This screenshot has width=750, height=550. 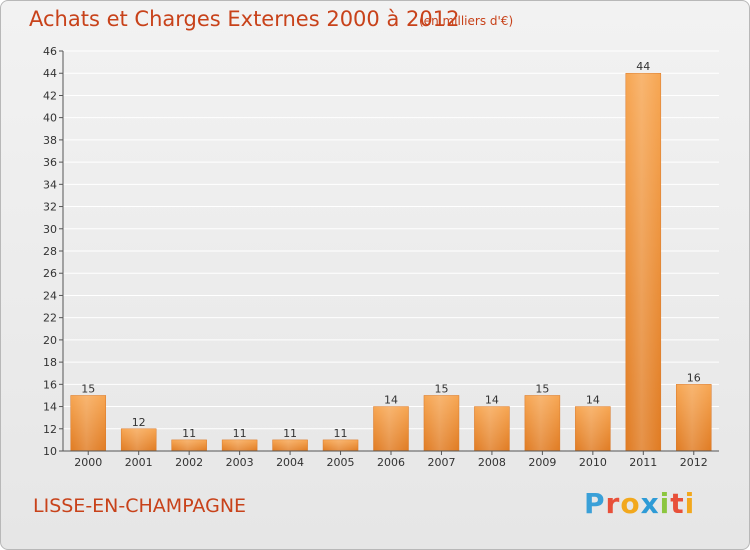 What do you see at coordinates (50, 184) in the screenshot?
I see `y-tick-label: 34` at bounding box center [50, 184].